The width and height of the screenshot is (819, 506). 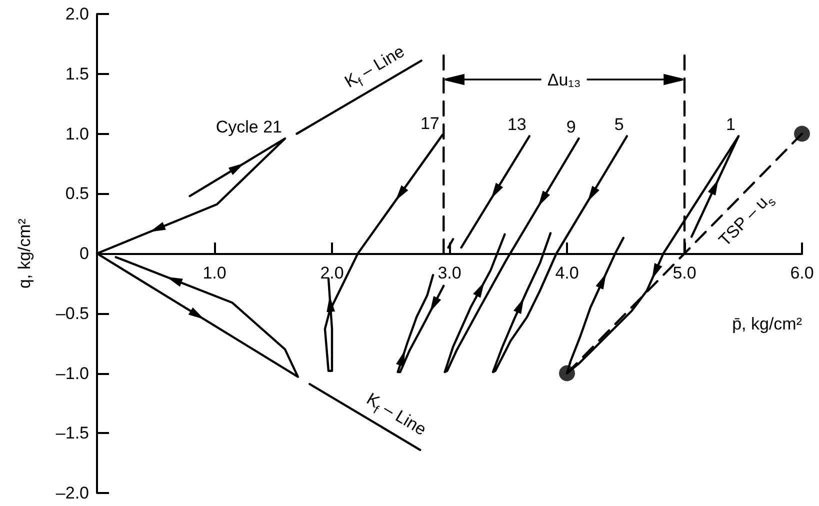 I want to click on y-tick-label: –0.5, so click(x=72, y=313).